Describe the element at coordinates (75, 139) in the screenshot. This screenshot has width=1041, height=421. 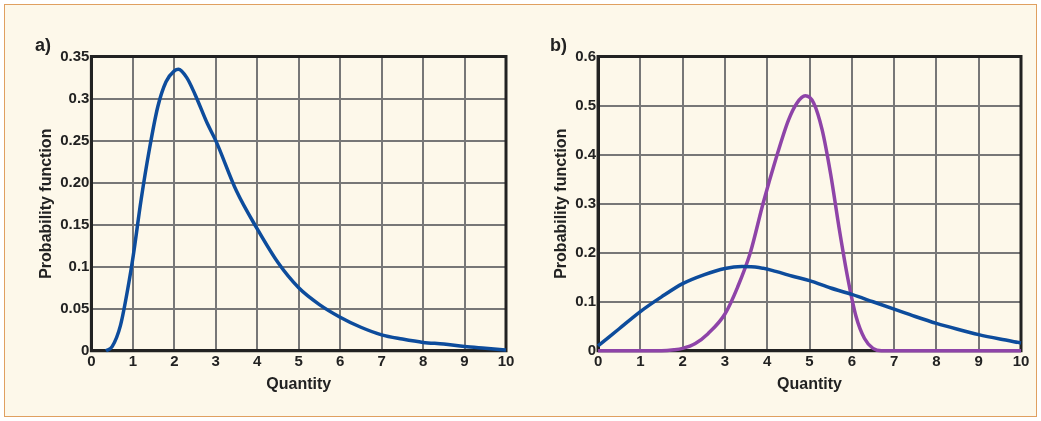
I see `y-tick-label: 0.25` at that location.